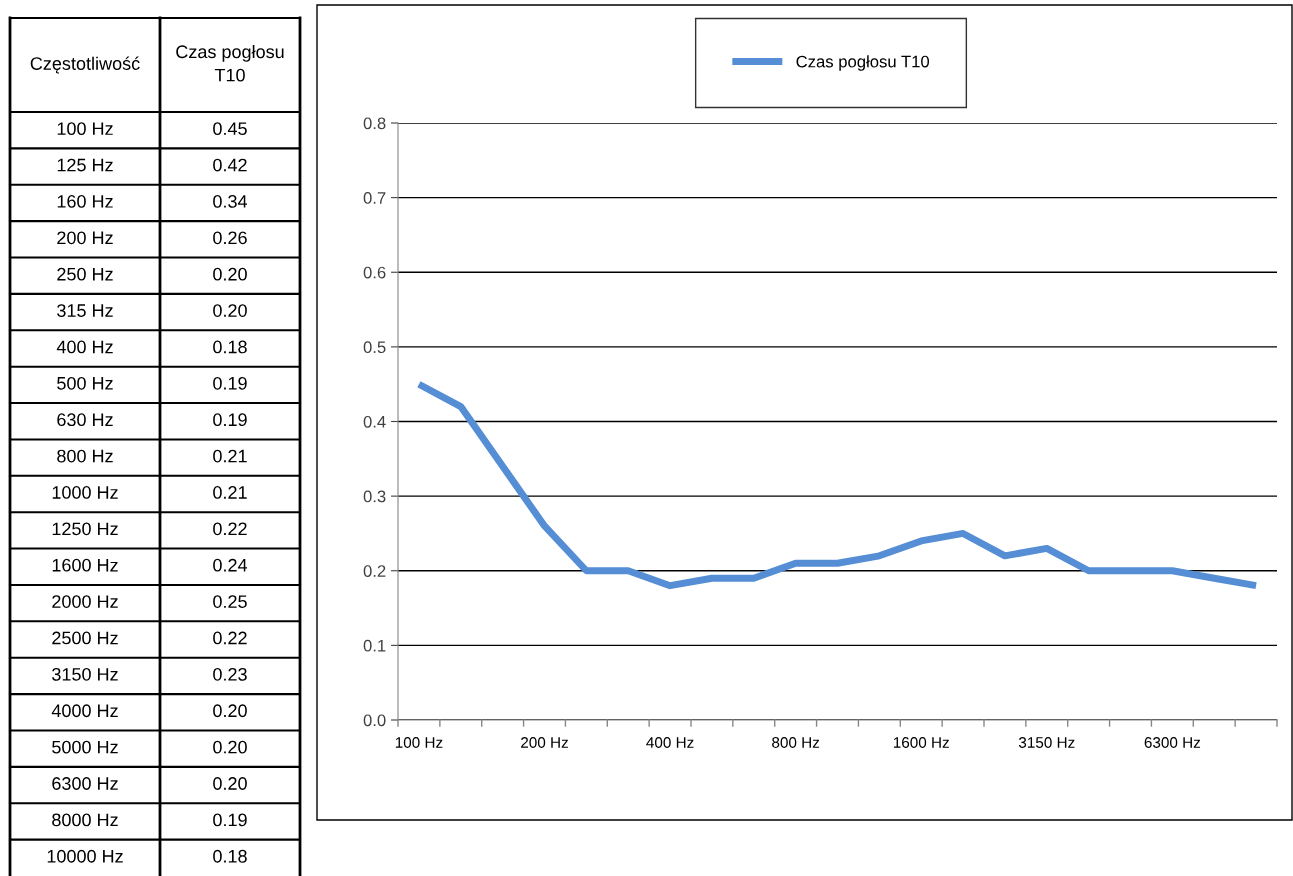 The image size is (1293, 876). What do you see at coordinates (85, 601) in the screenshot?
I see `text: 2000 Hz` at bounding box center [85, 601].